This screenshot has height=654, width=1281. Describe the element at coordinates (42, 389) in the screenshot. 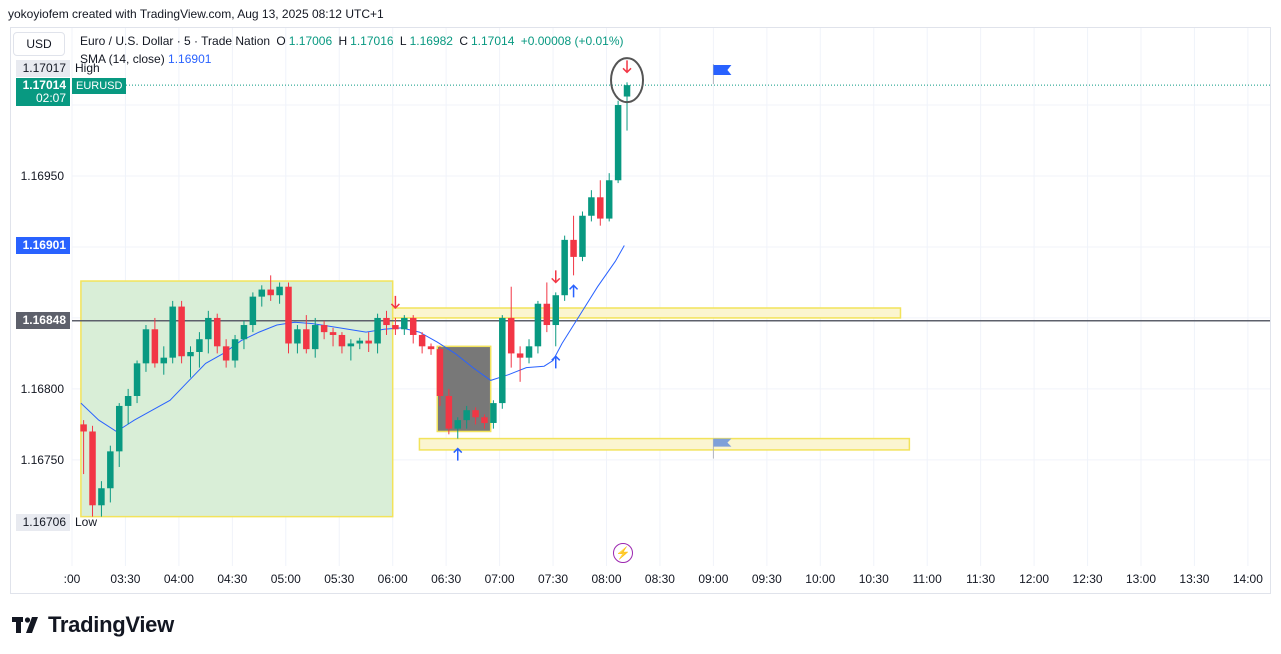

I see `y-tick-label: 1.16800` at that location.